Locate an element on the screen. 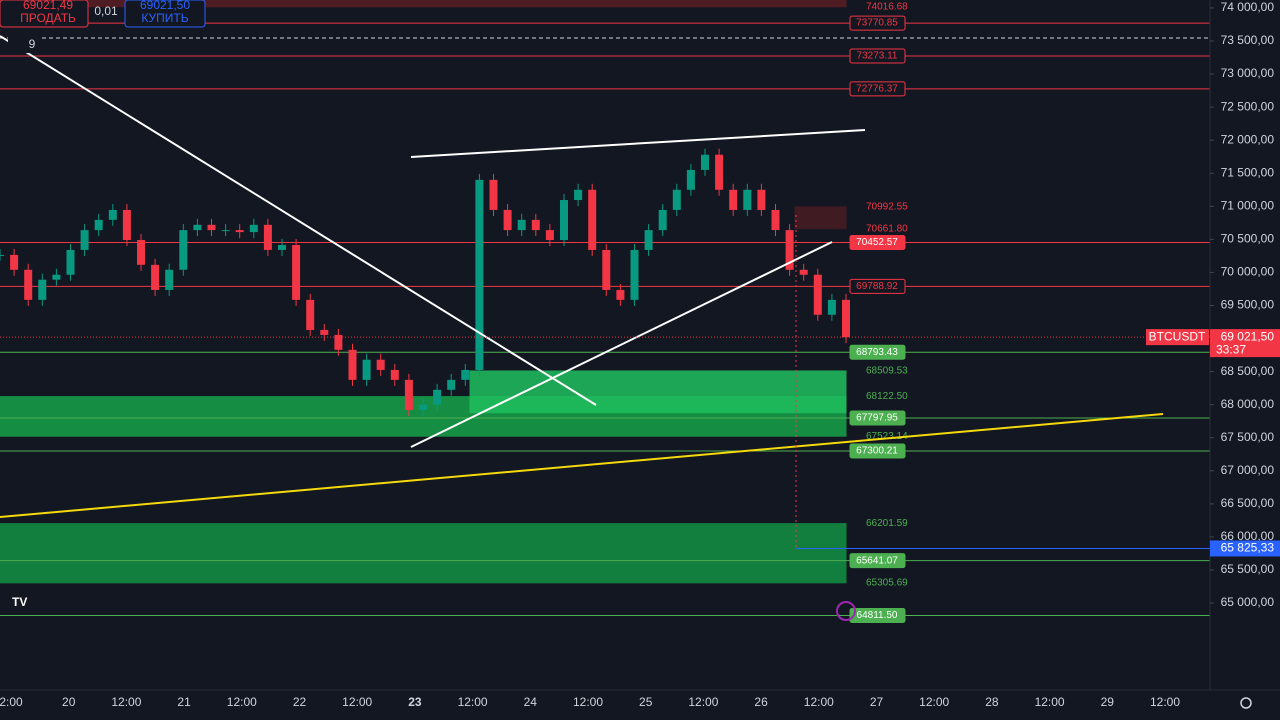 This screenshot has height=720, width=1280. level-label: 73770.85 is located at coordinates (877, 23).